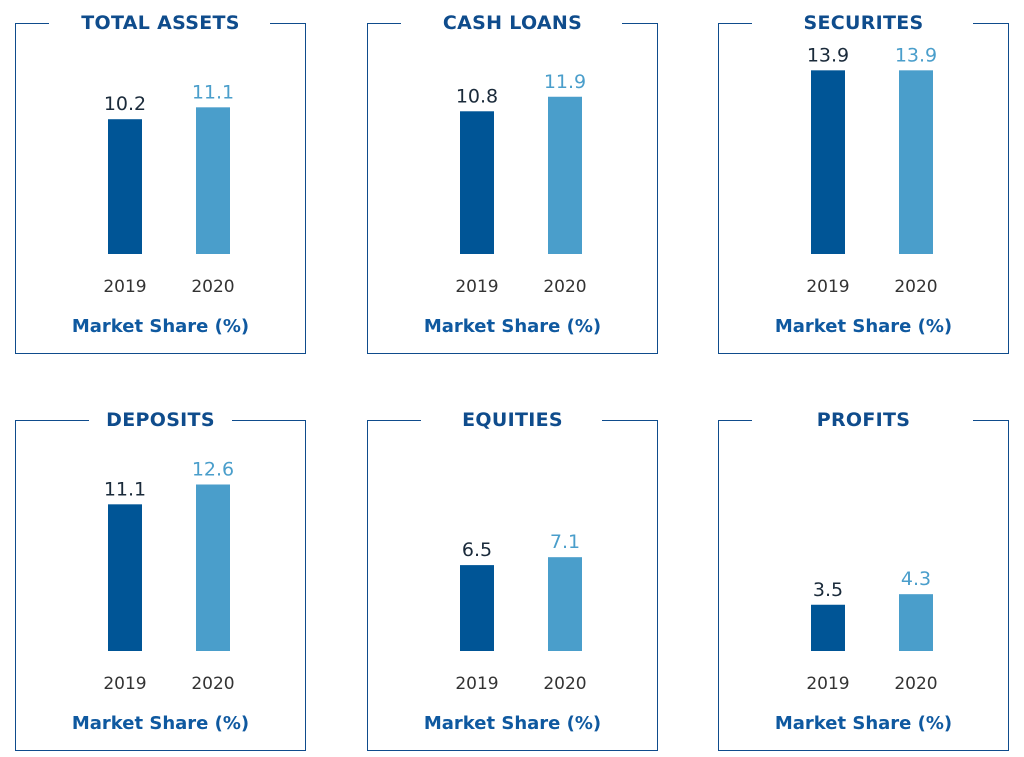 The image size is (1024, 757). I want to click on data-label-2020: 7.1, so click(565, 542).